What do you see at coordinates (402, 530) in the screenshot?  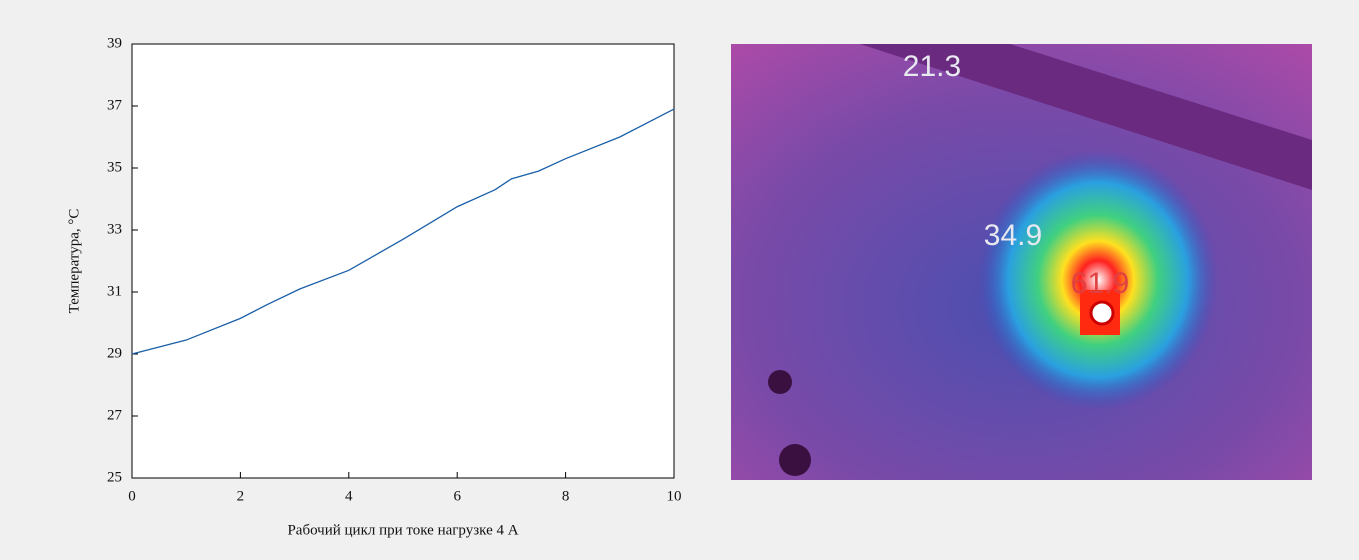 I see `x-axis-label: Рабочий цикл при токе нагрузке 4 А` at bounding box center [402, 530].